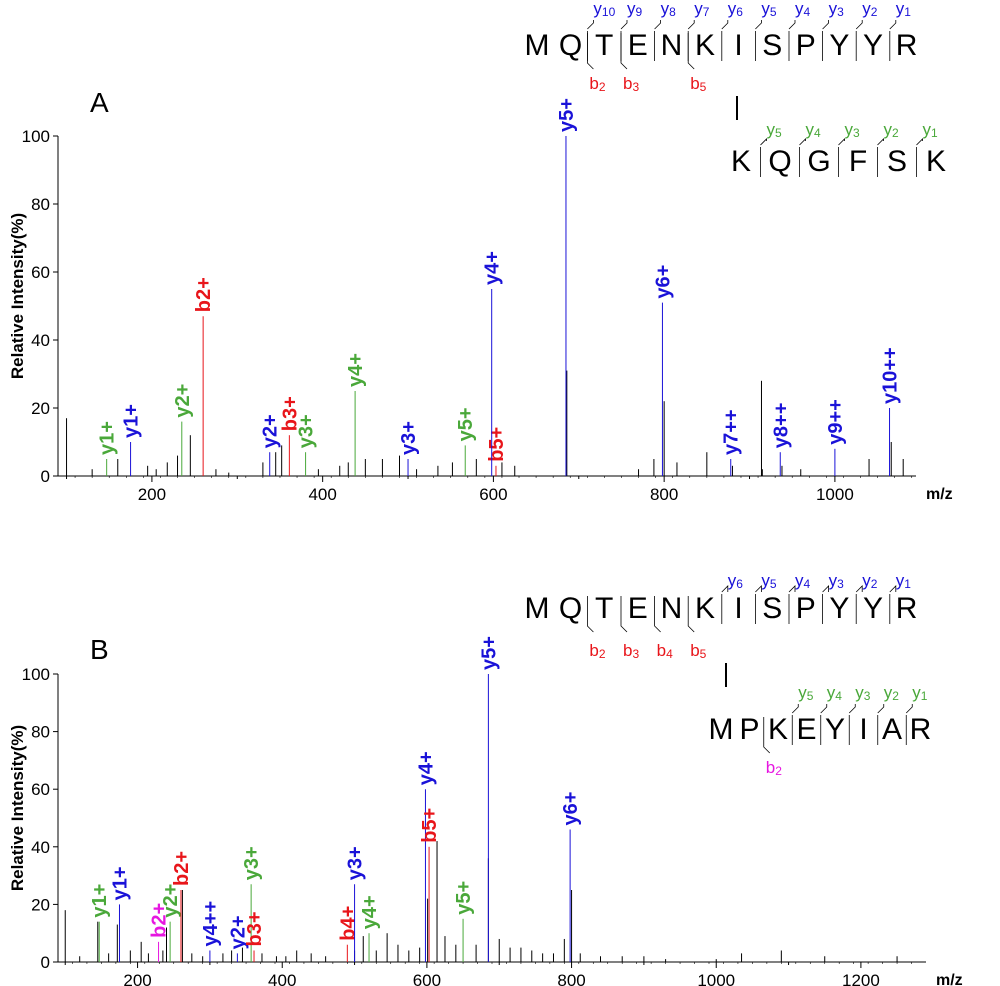  What do you see at coordinates (99, 649) in the screenshot?
I see `panel-label: B` at bounding box center [99, 649].